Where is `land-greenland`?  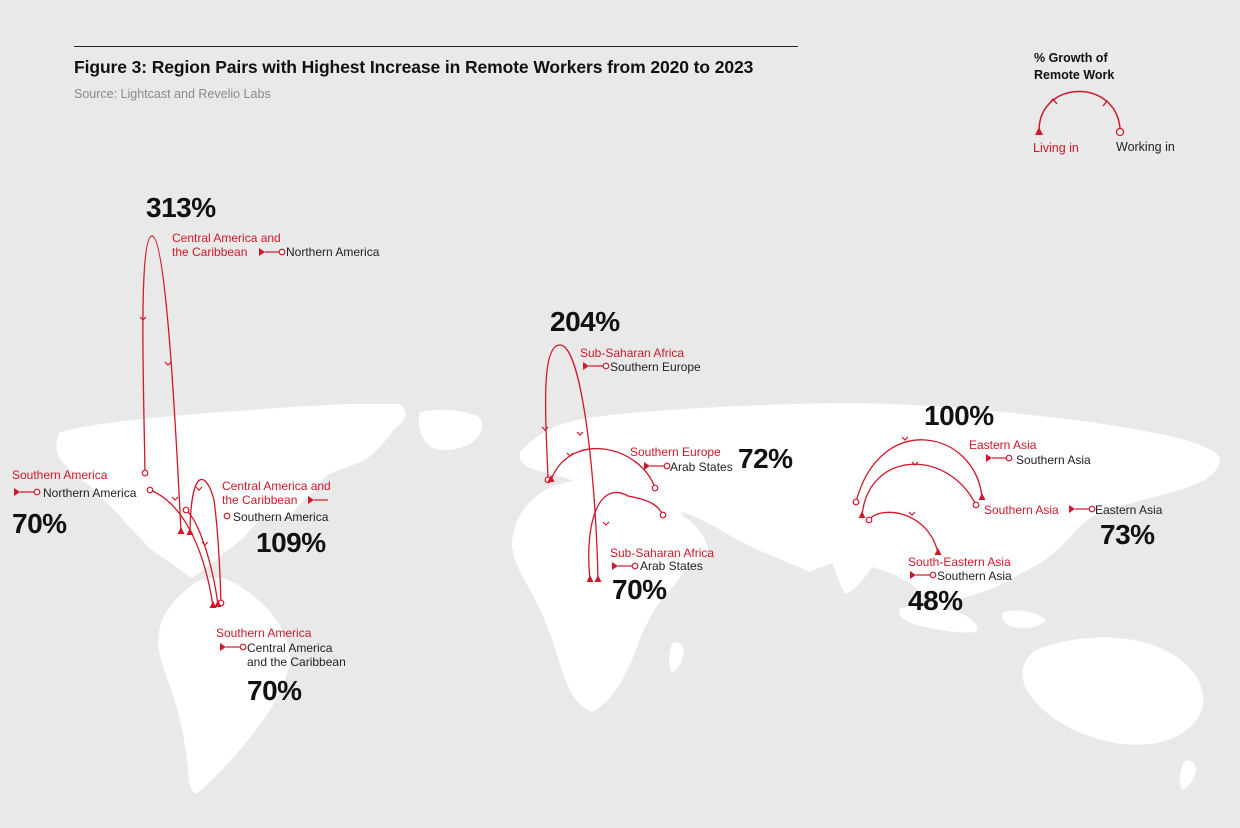
land-greenland is located at coordinates (450, 430).